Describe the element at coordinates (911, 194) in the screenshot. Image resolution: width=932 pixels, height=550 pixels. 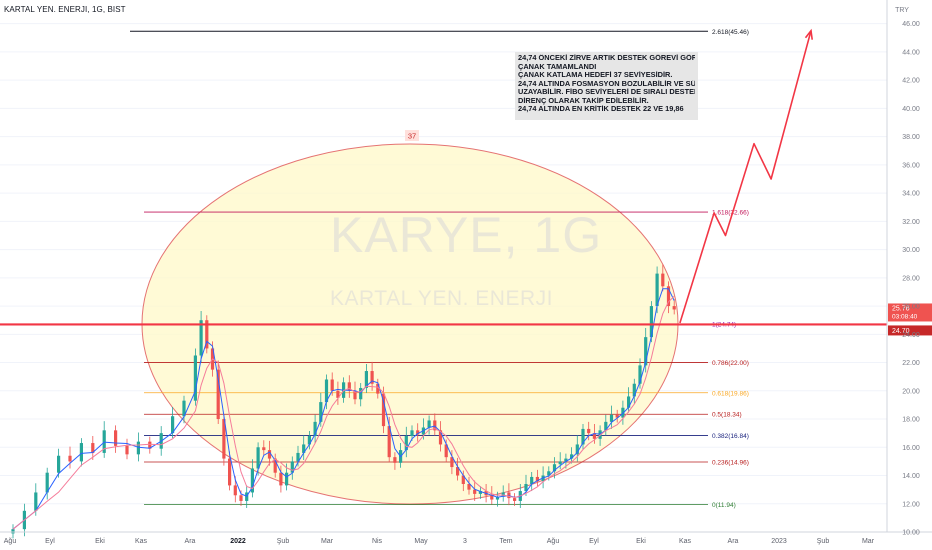
I see `y-tick-label: 34.00` at that location.